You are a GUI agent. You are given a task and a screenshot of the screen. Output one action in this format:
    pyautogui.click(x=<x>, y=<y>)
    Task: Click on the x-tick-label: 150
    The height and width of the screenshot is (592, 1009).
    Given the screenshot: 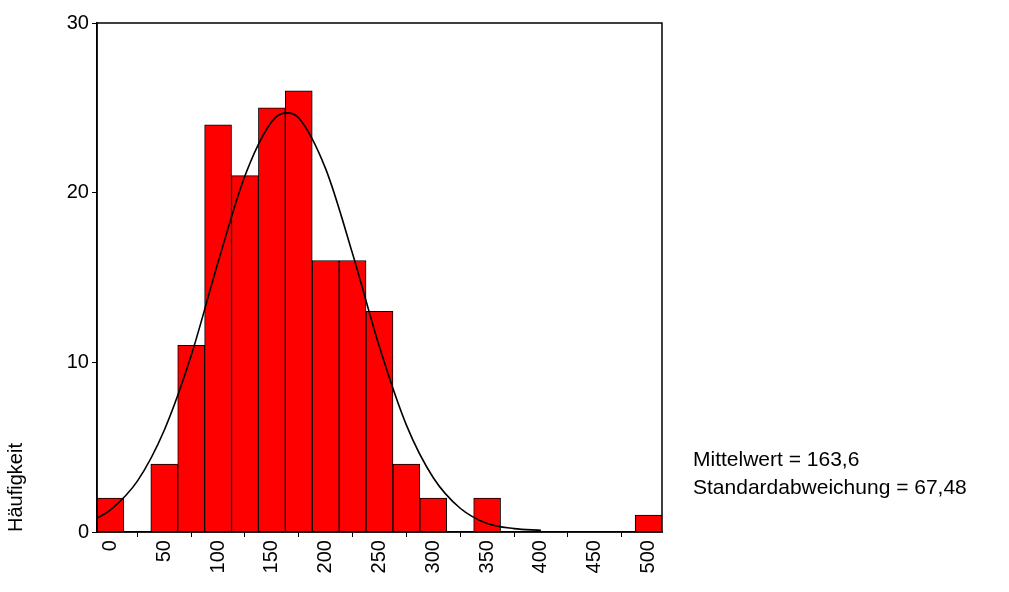 What is the action you would take?
    pyautogui.click(x=270, y=557)
    